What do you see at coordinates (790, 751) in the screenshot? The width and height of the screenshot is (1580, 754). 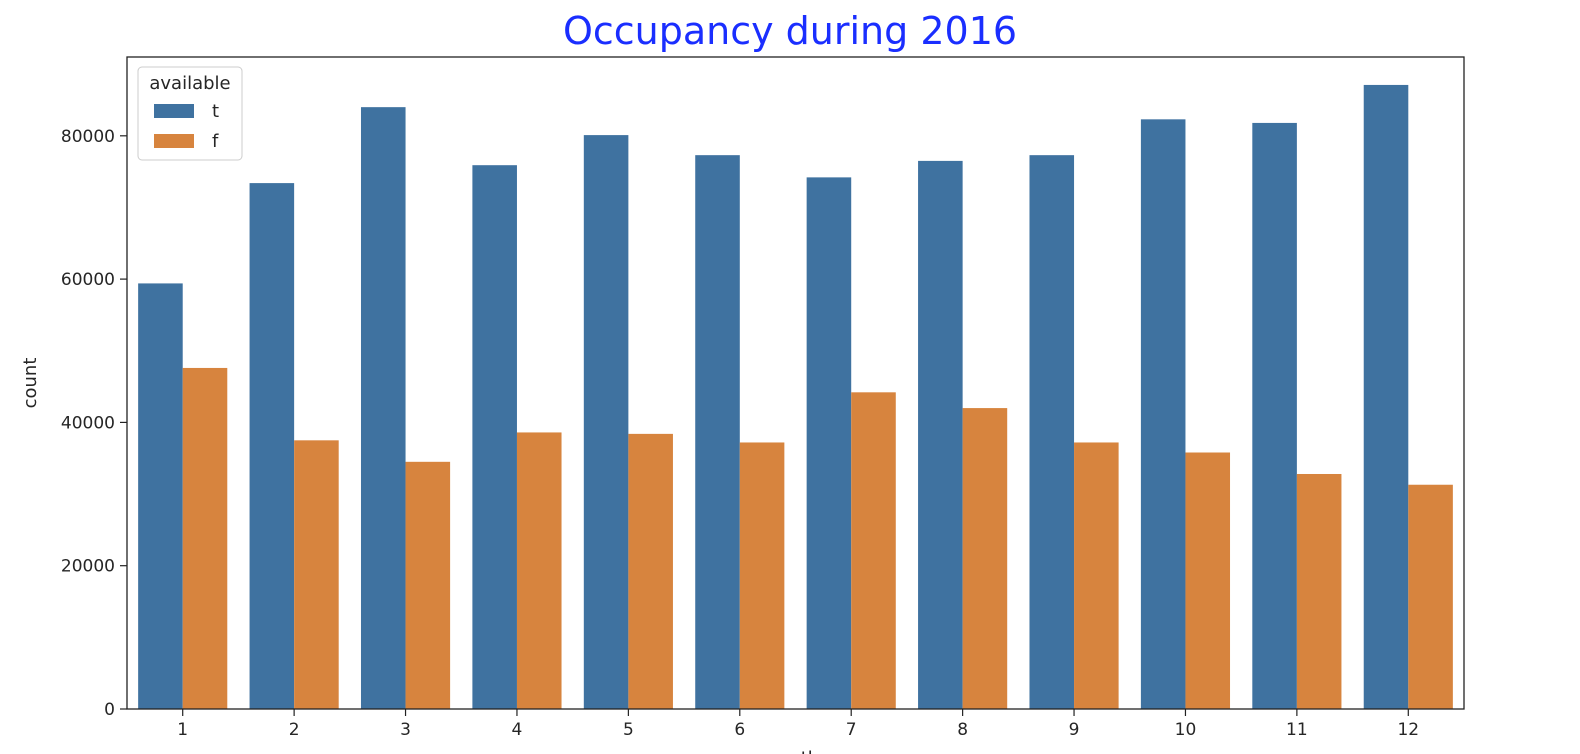 I see `x-axis-label: month` at bounding box center [790, 751].